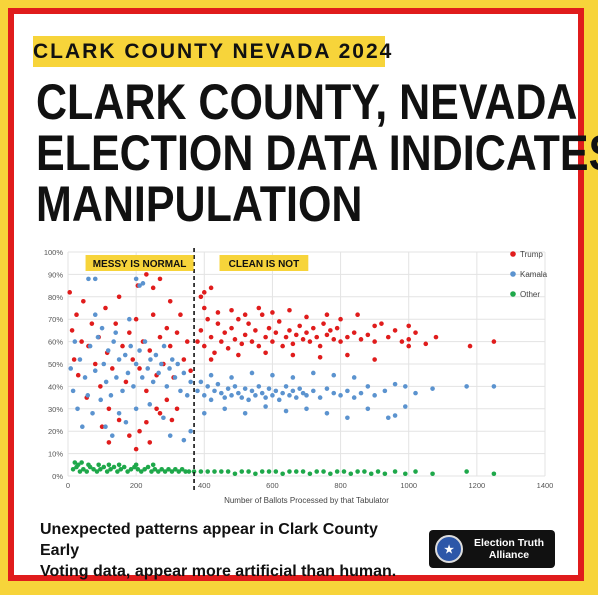  I want to click on y-tick-label: 90%, so click(55, 274).